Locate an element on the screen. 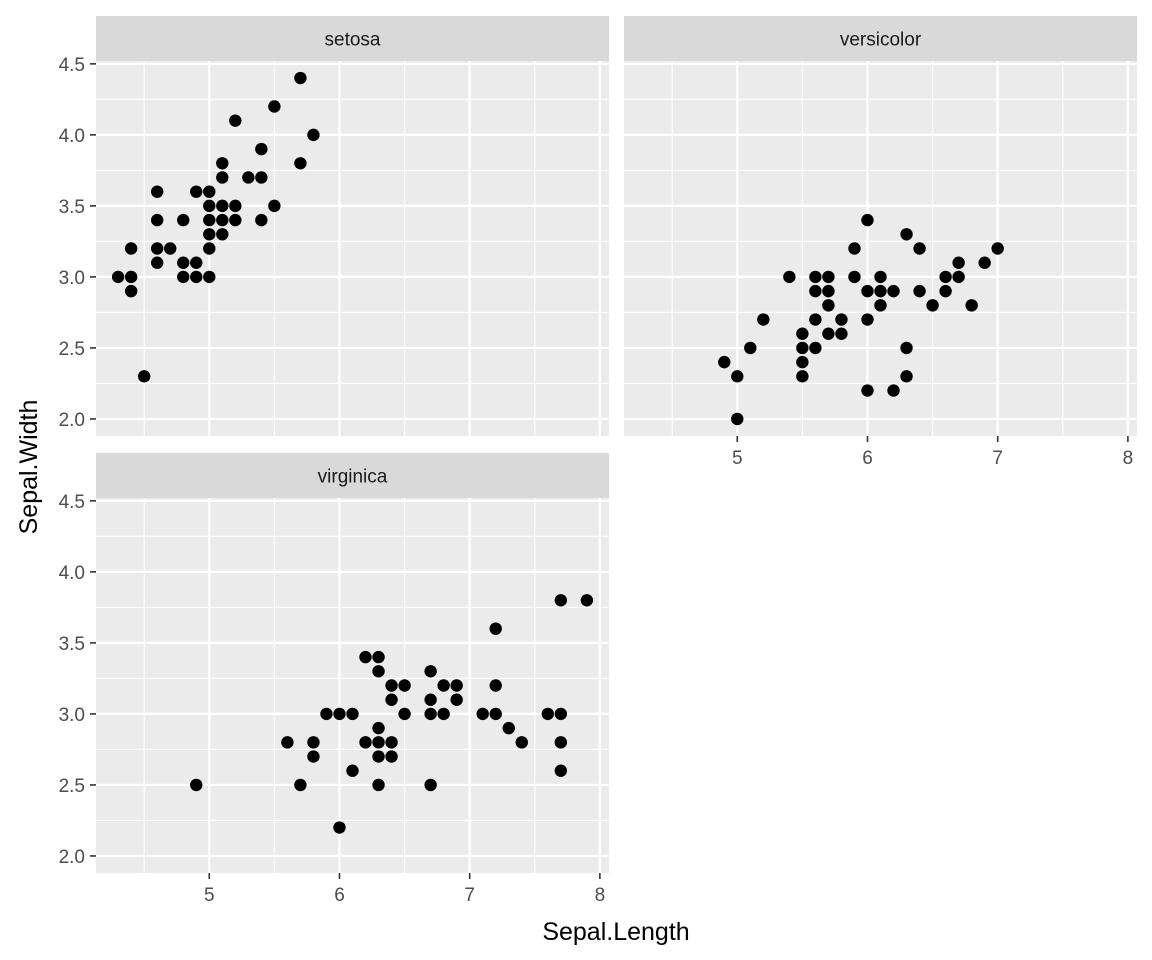 The image size is (1152, 960). x-tick-label: 7 is located at coordinates (997, 458).